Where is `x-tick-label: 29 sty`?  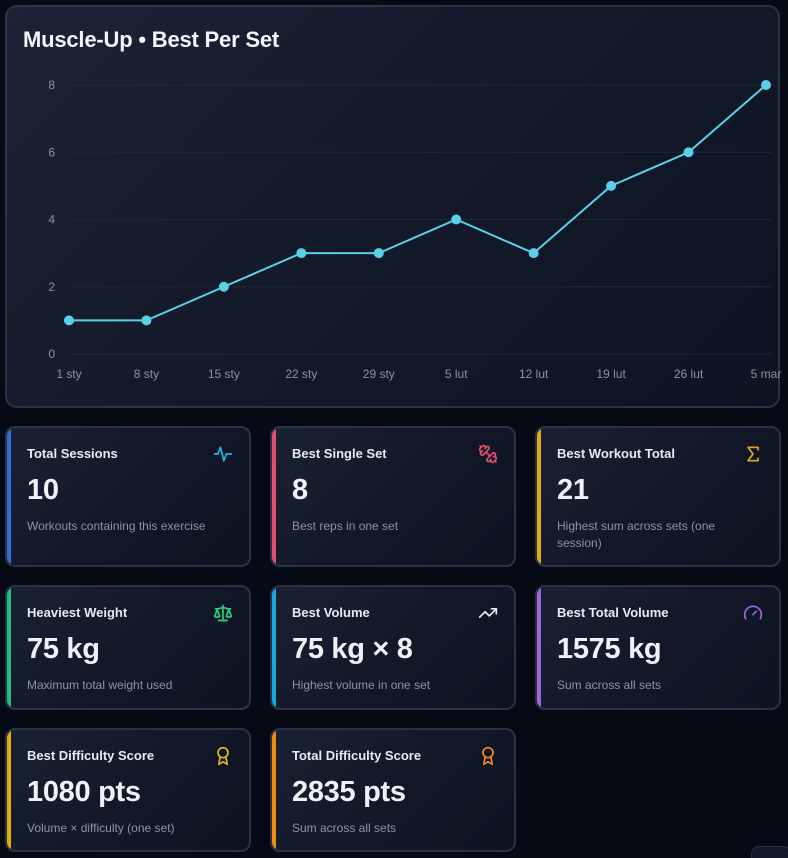
x-tick-label: 29 sty is located at coordinates (379, 374).